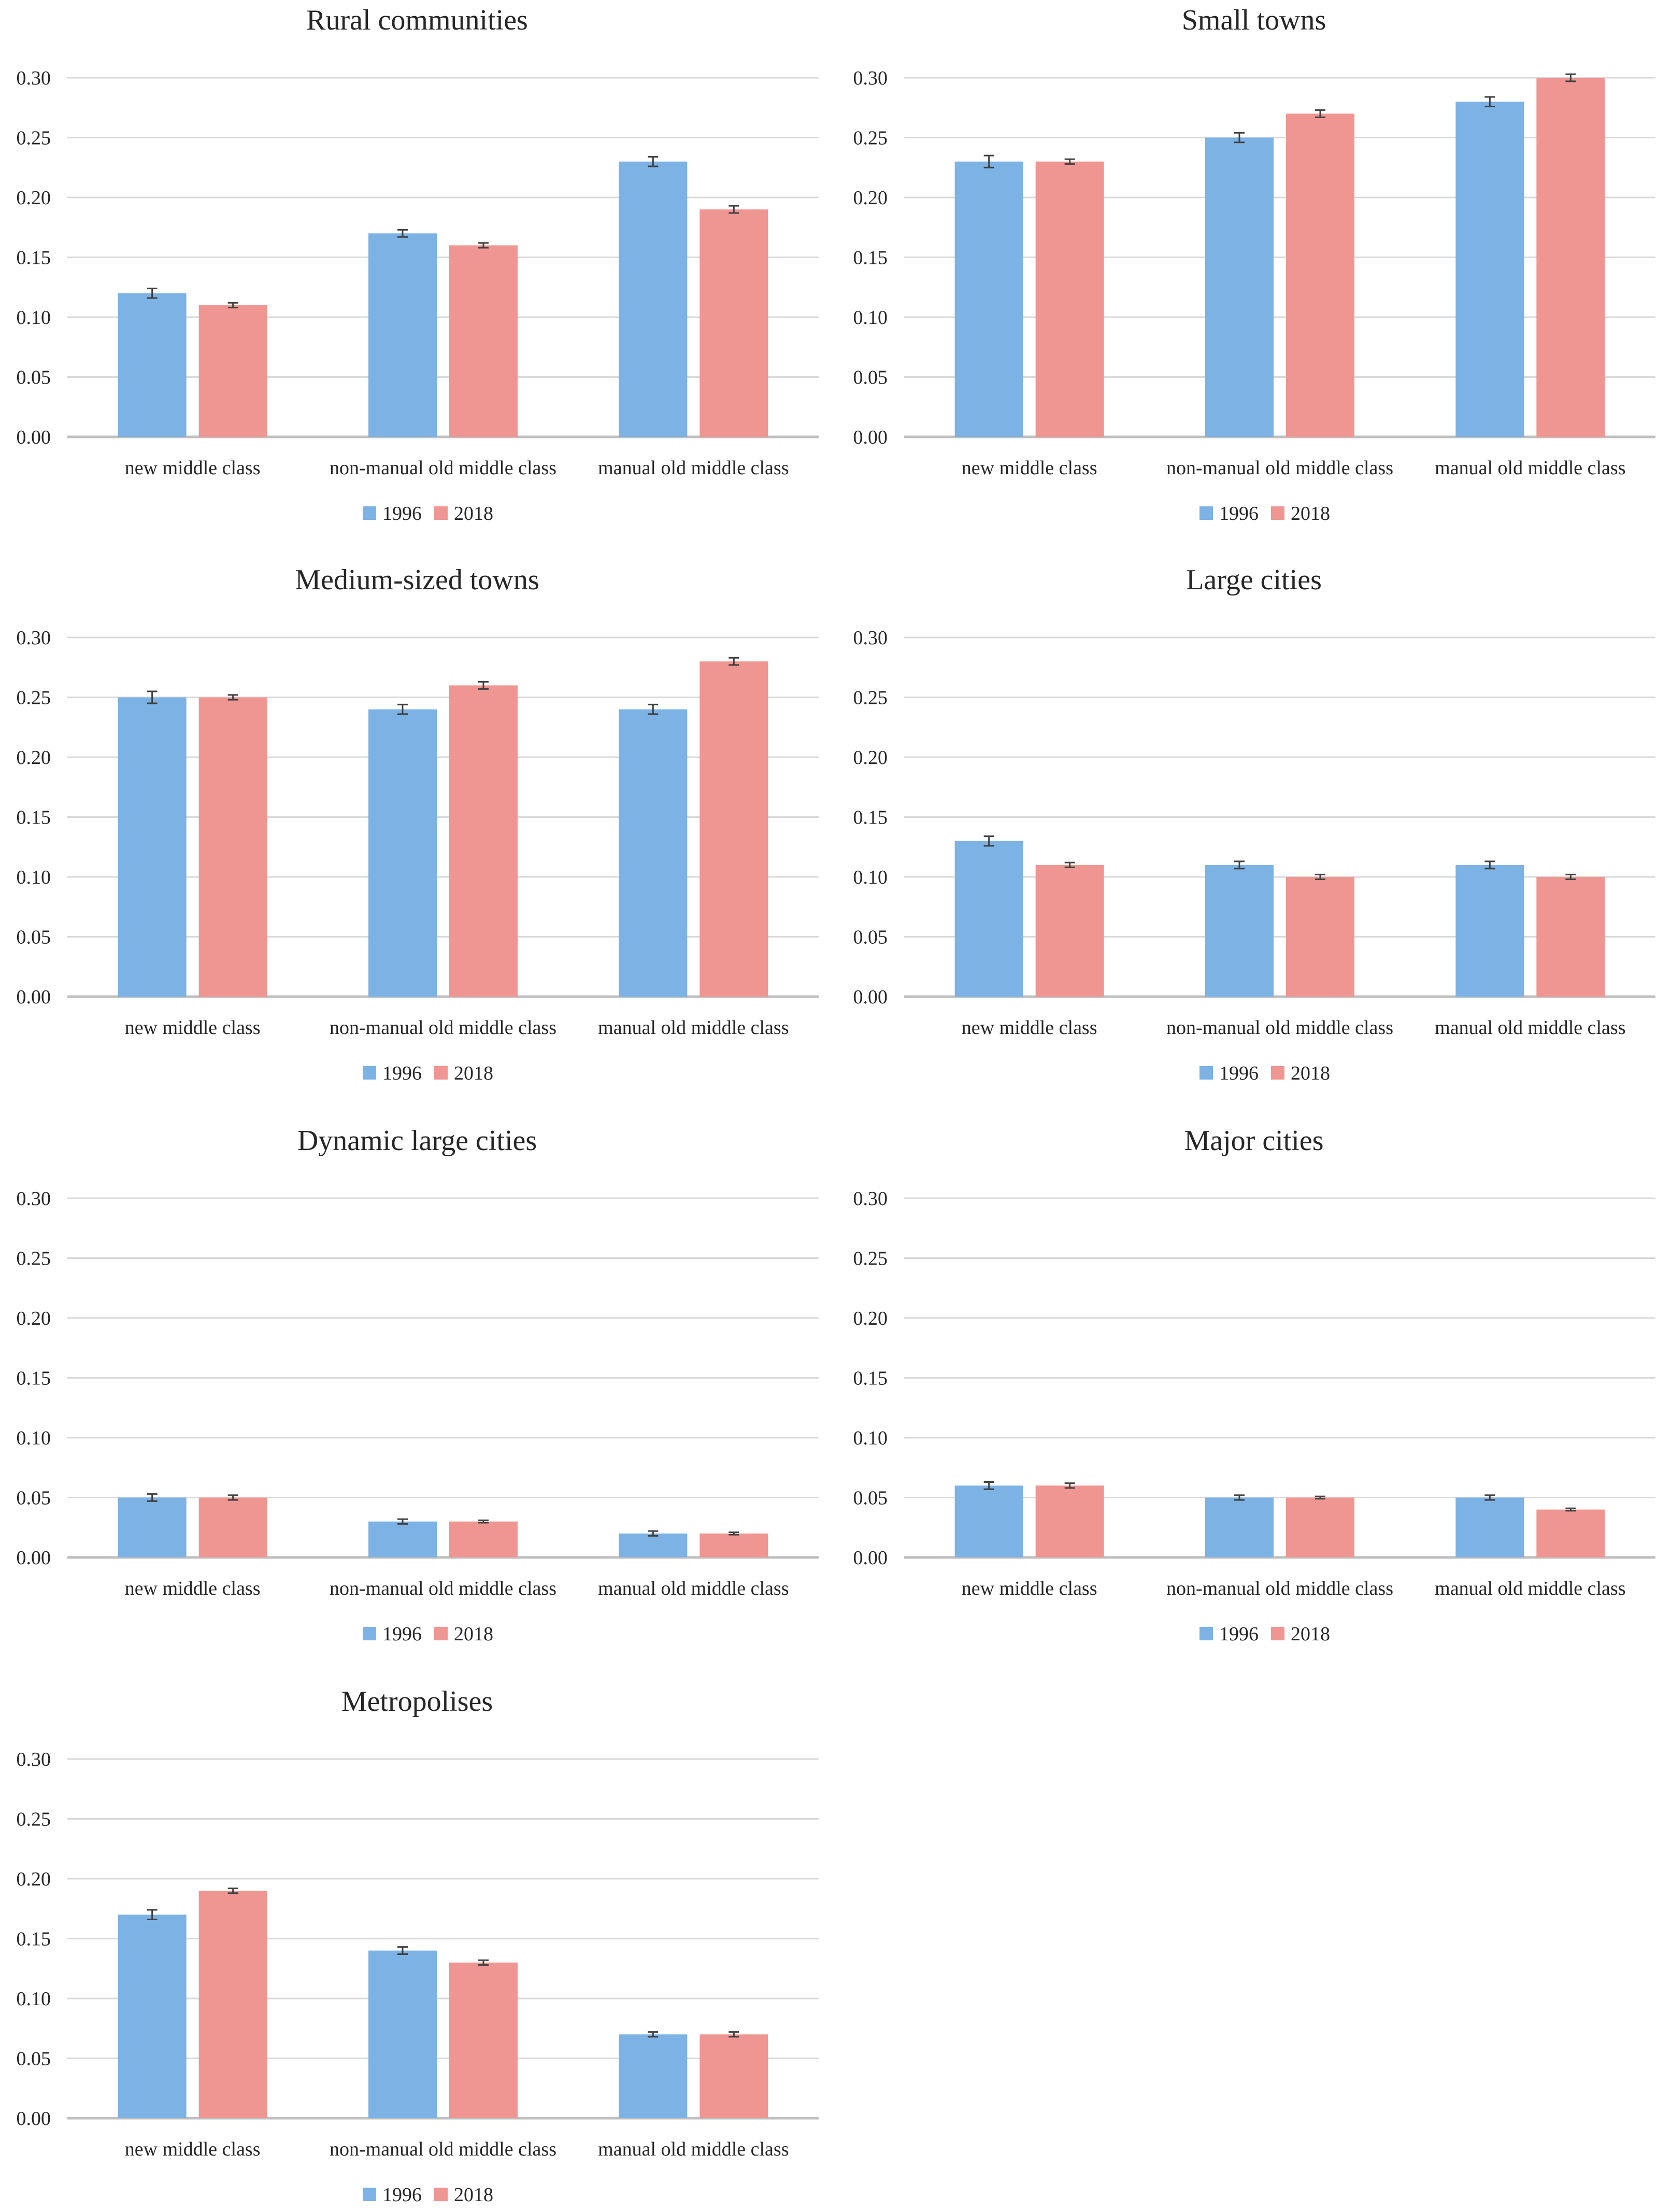 Image resolution: width=1671 pixels, height=2212 pixels. What do you see at coordinates (417, 1141) in the screenshot?
I see `chart-title: Dynamic large cities` at bounding box center [417, 1141].